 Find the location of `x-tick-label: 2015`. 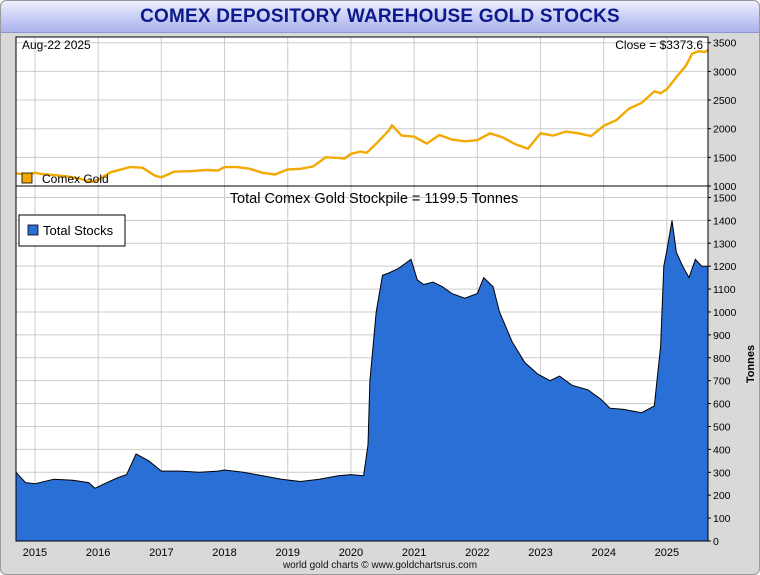

x-tick-label: 2015 is located at coordinates (35, 553).